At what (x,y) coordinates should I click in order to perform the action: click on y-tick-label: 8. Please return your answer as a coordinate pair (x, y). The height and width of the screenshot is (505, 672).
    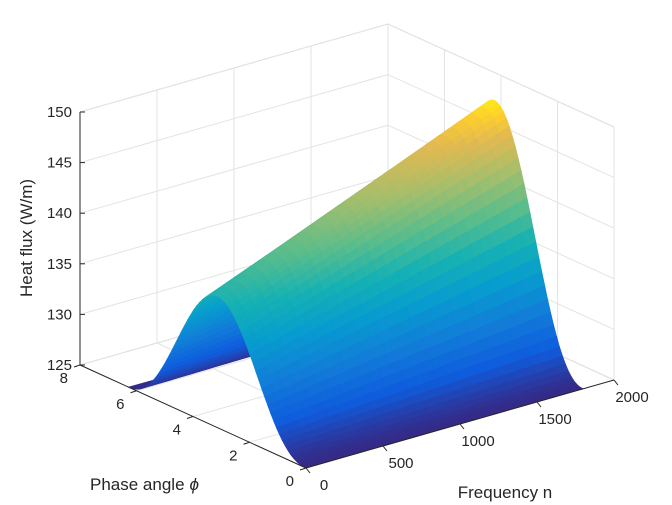
    Looking at the image, I should click on (64, 378).